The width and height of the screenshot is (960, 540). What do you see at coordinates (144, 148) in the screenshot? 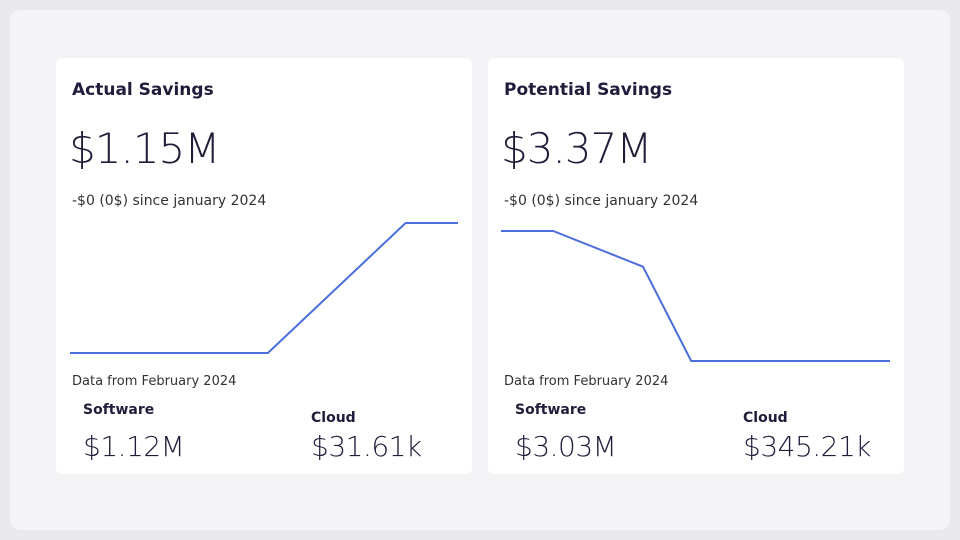
I see `total-value: $1.15M` at bounding box center [144, 148].